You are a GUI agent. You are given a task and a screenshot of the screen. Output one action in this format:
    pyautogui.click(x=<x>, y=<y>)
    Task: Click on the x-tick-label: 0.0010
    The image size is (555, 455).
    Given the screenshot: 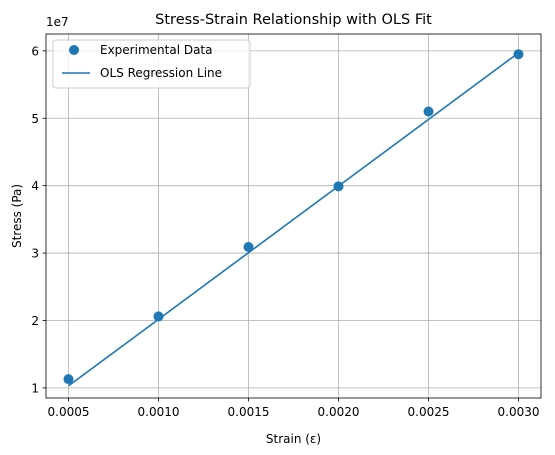 What is the action you would take?
    pyautogui.click(x=159, y=412)
    